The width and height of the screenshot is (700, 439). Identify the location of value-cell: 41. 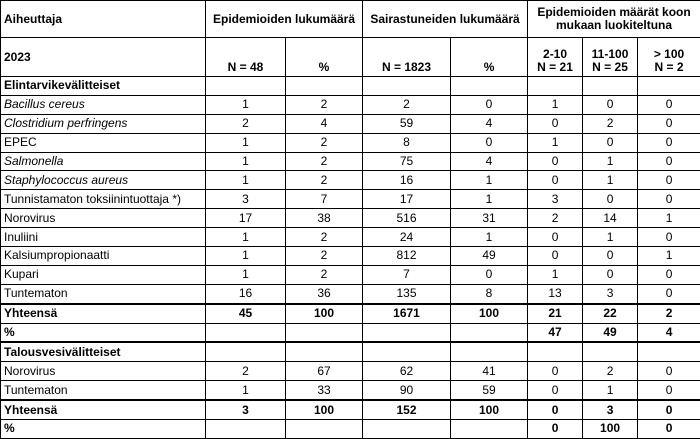
(489, 371).